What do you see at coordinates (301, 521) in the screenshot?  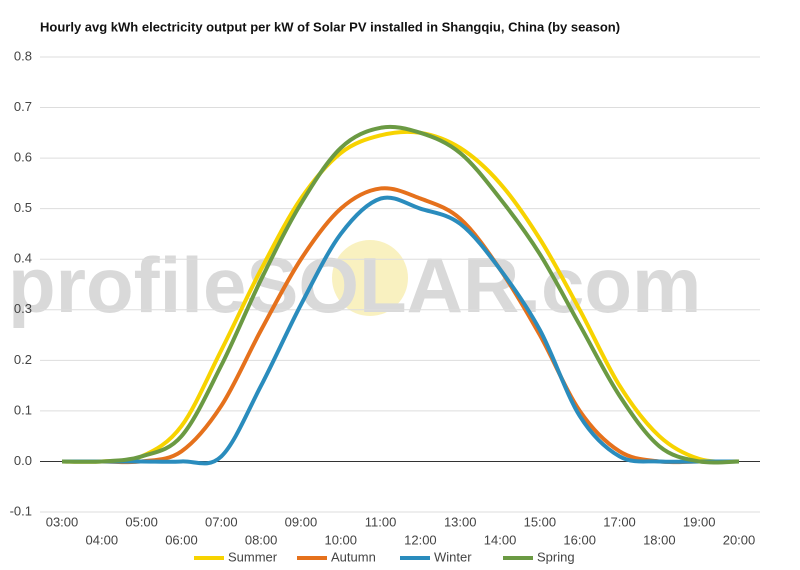 I see `x-tick-label: 09:00` at bounding box center [301, 521].